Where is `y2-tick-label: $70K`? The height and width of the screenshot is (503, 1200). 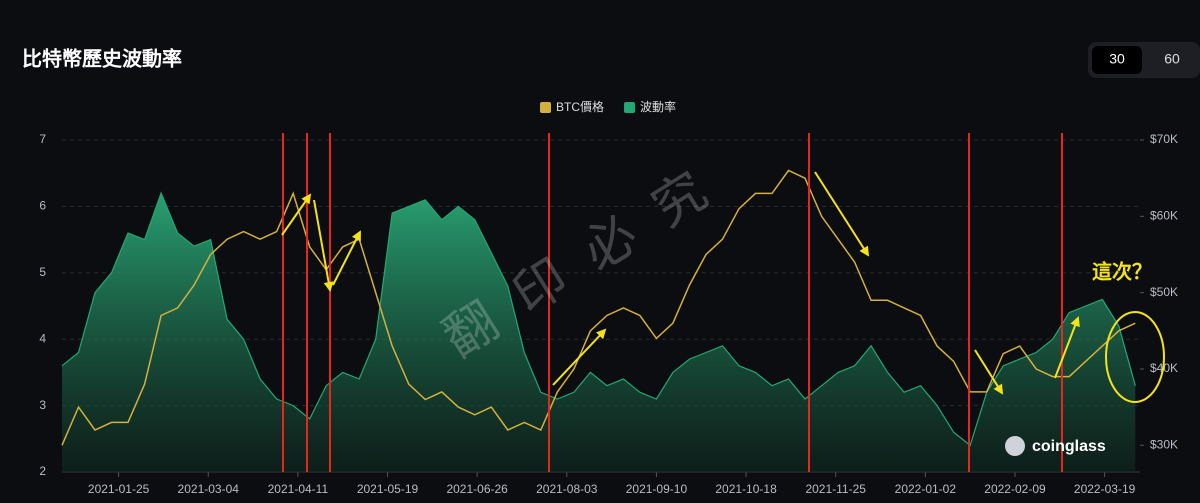 y2-tick-label: $70K is located at coordinates (1164, 139).